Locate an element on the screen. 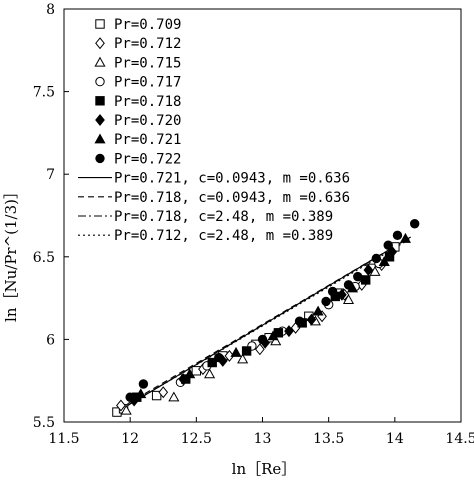 The image size is (474, 484). legend-label-5: Pr=0.718 is located at coordinates (147, 102).